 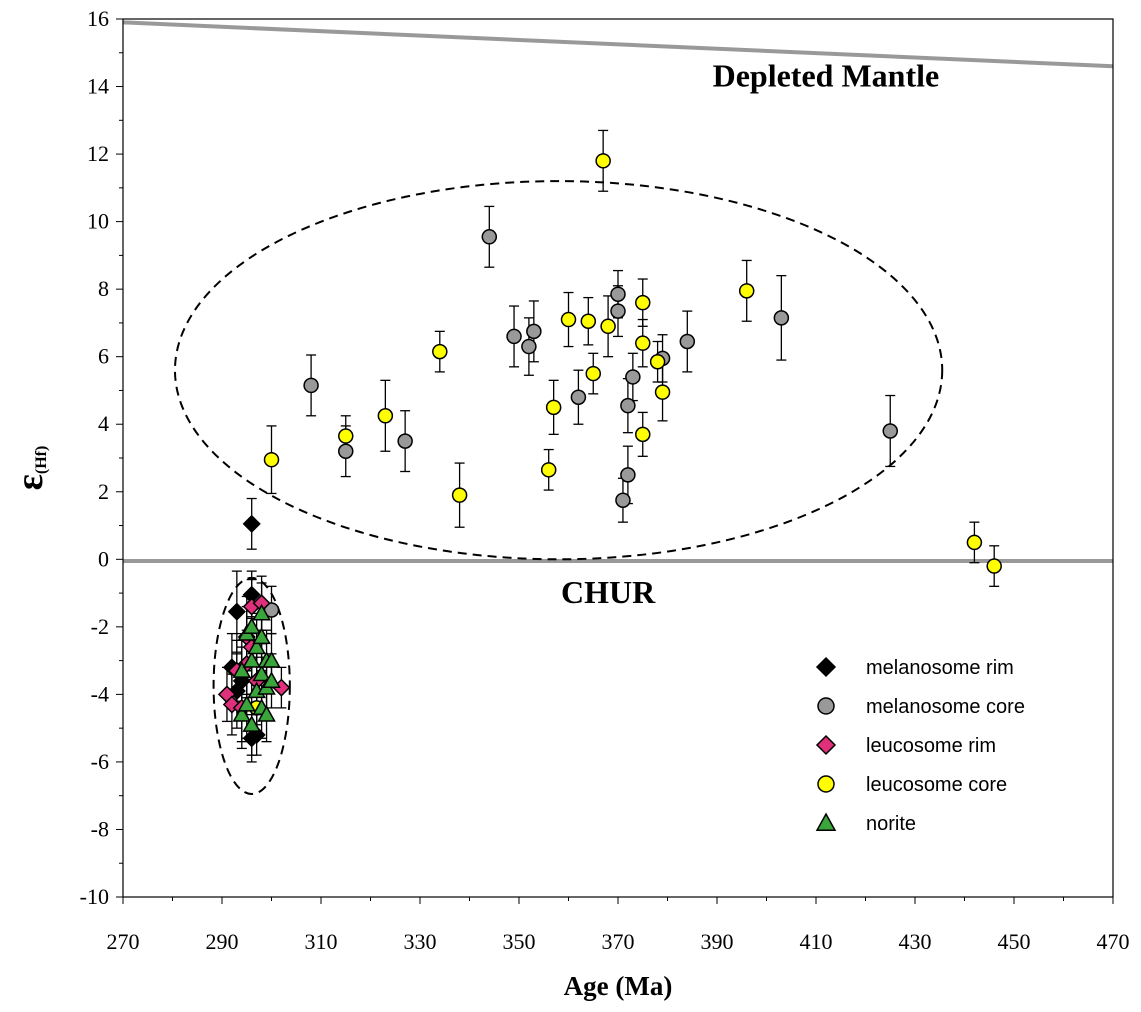 What do you see at coordinates (98, 86) in the screenshot?
I see `y-tick-label: 14` at bounding box center [98, 86].